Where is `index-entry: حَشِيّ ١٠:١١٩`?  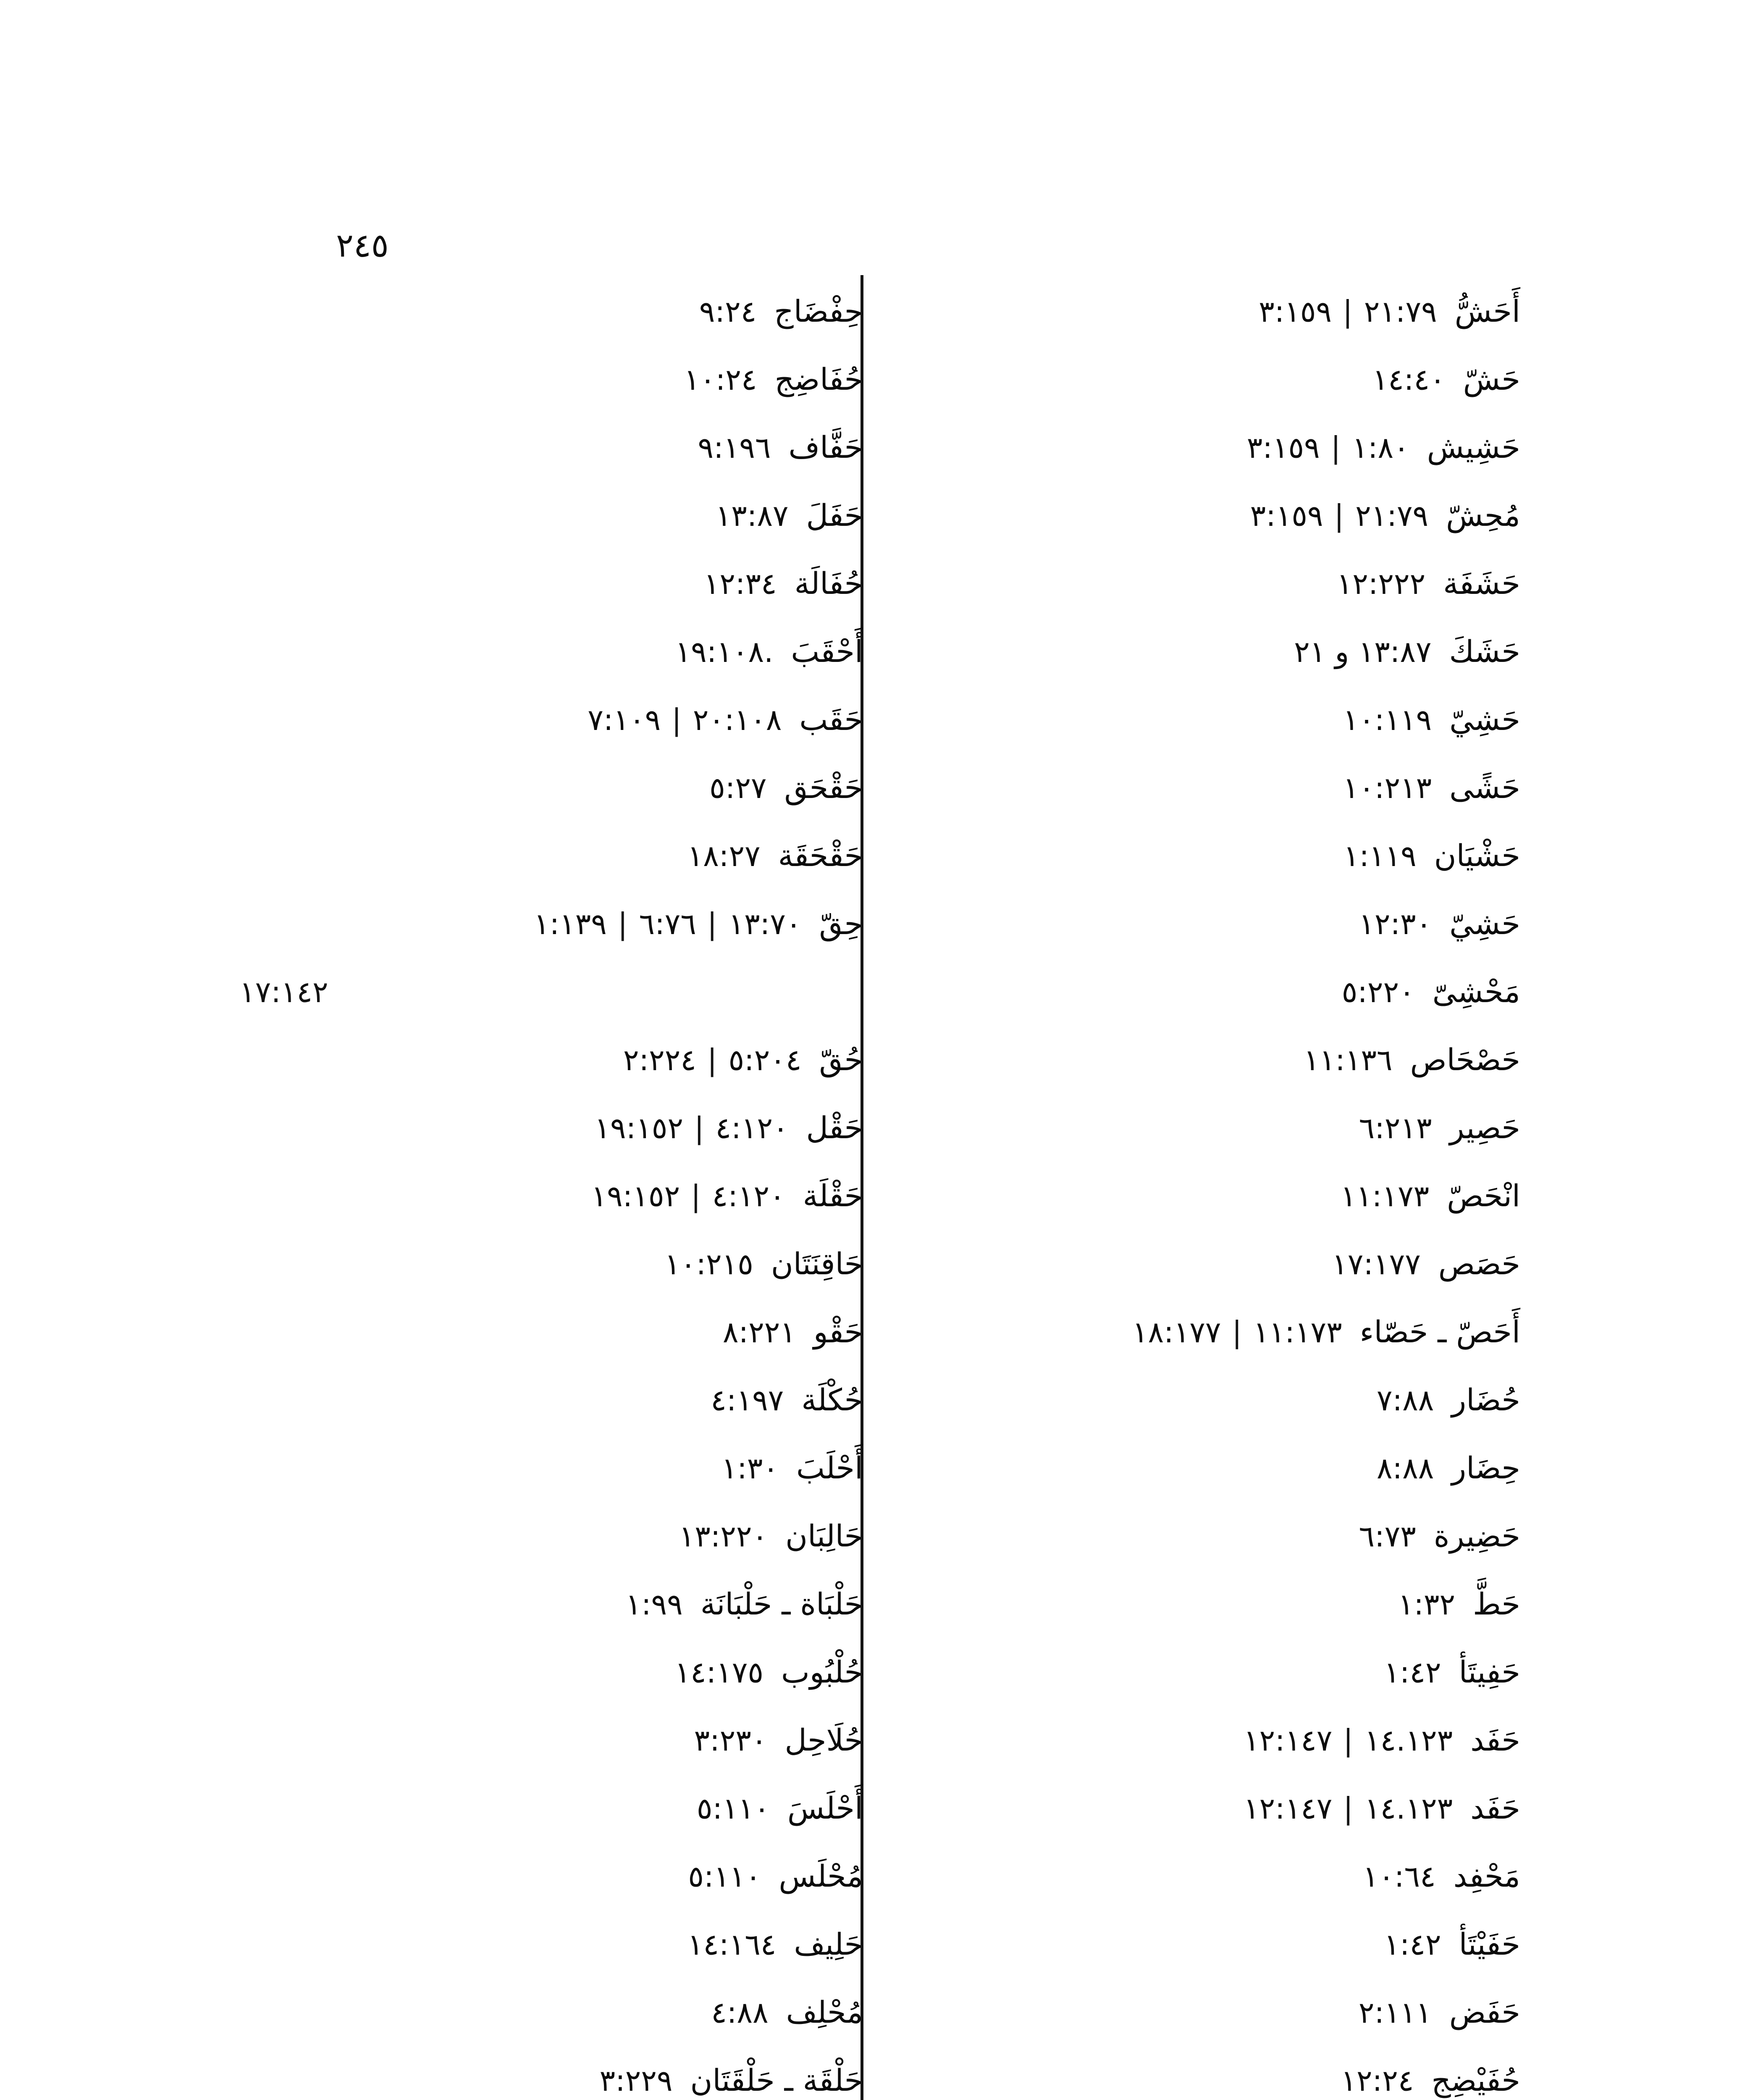 index-entry: حَشِيّ ١٠:١١٩ is located at coordinates (1208, 719).